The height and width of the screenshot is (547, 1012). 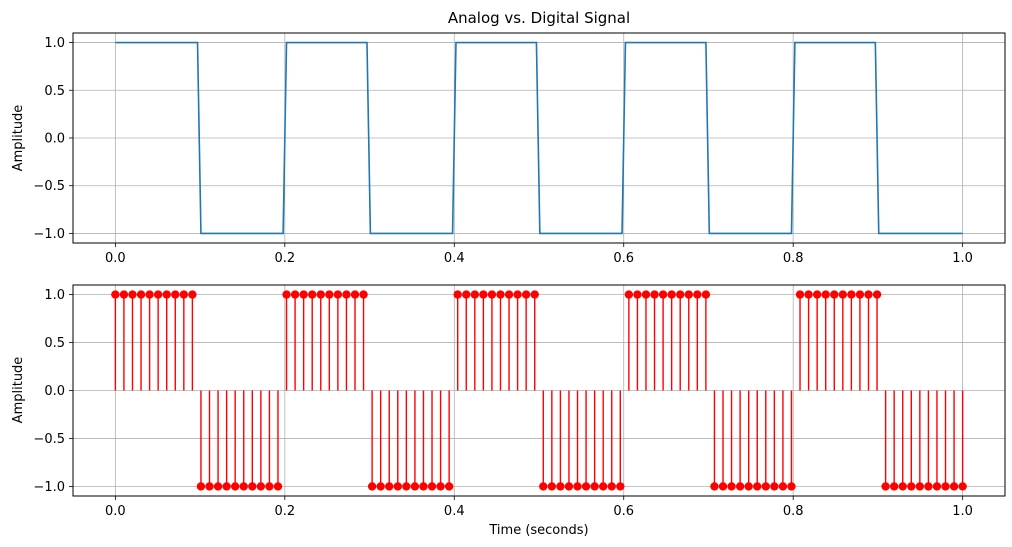 What do you see at coordinates (49, 186) in the screenshot?
I see `y-tick-label: −0.5` at bounding box center [49, 186].